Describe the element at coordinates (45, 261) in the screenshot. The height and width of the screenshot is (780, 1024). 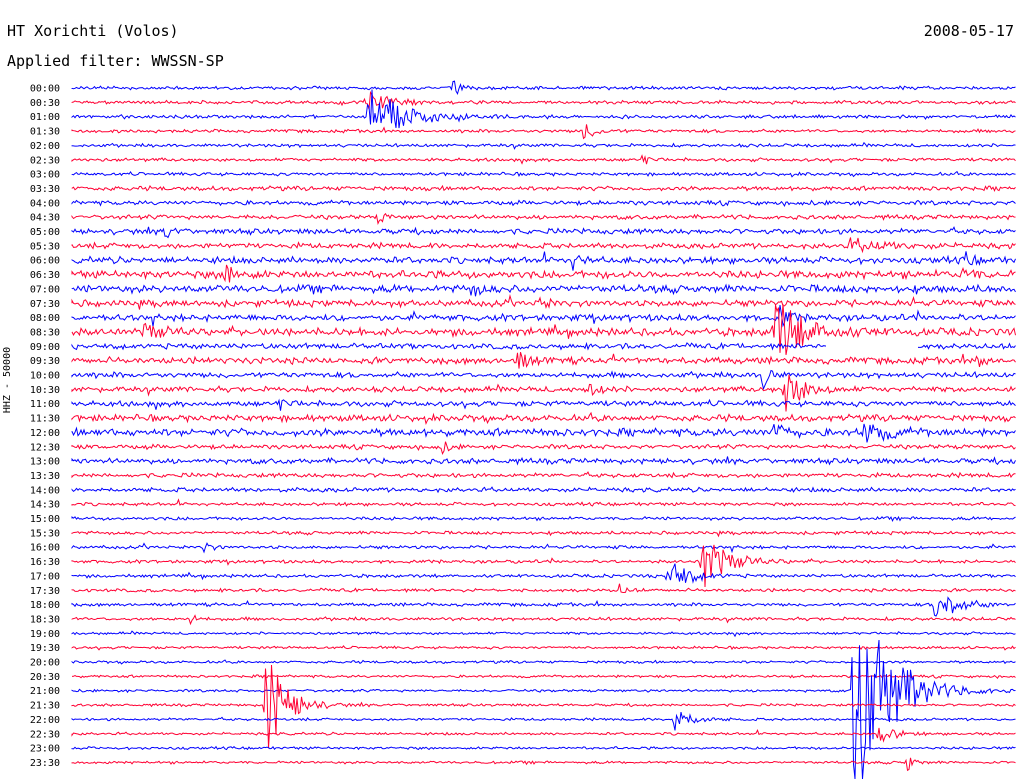
I see `time-tick-label: 06:00` at that location.